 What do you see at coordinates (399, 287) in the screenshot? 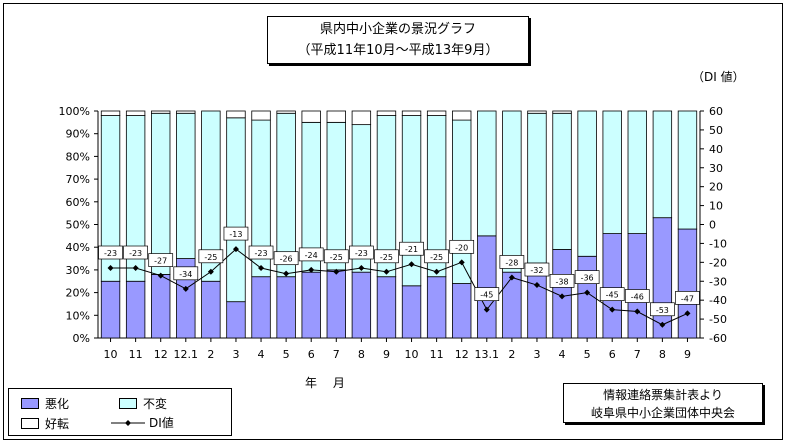
I see `di-line` at bounding box center [399, 287].